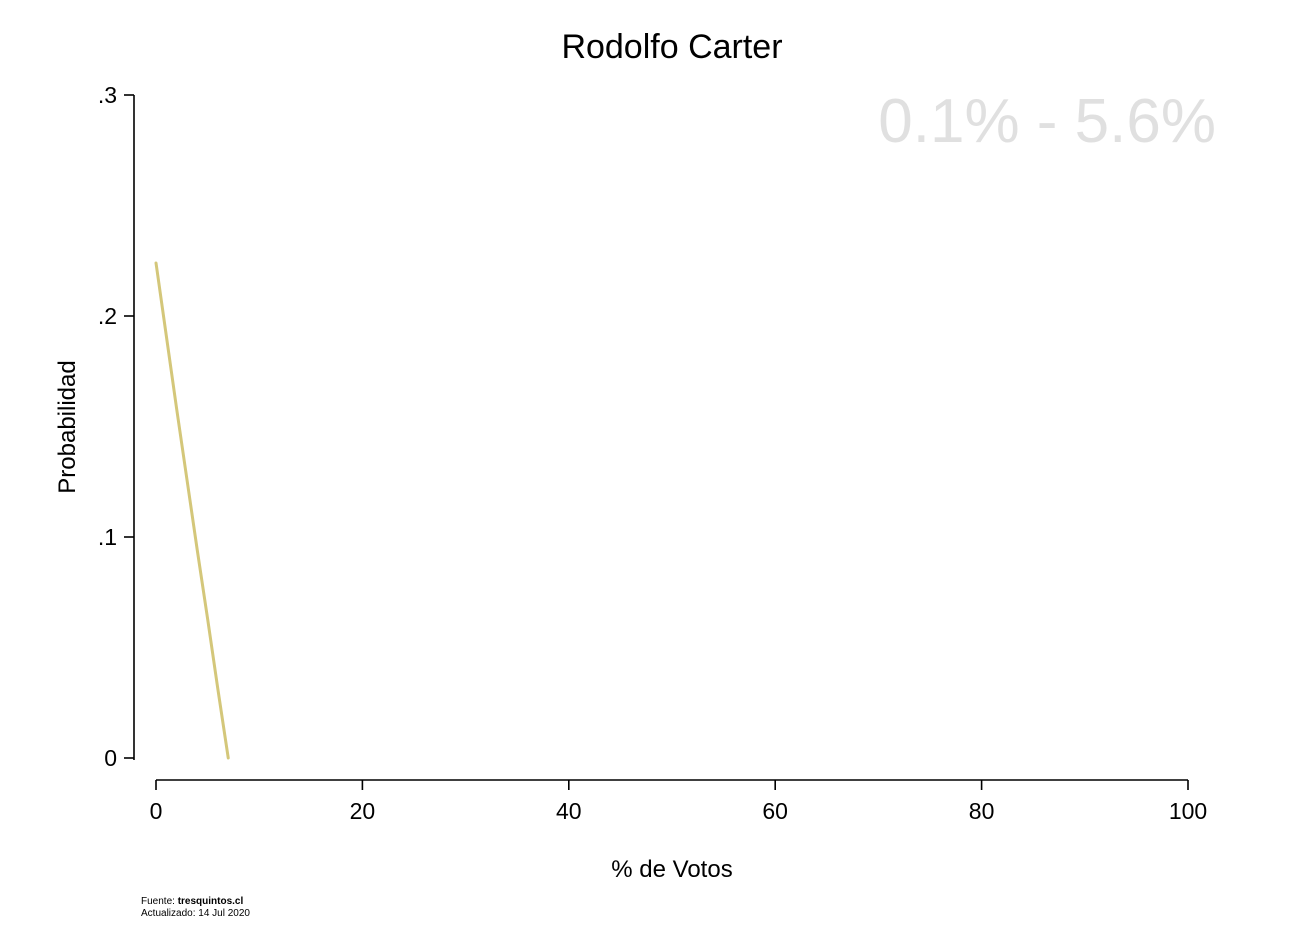  Describe the element at coordinates (107, 537) in the screenshot. I see `y-tick-label: .1` at that location.